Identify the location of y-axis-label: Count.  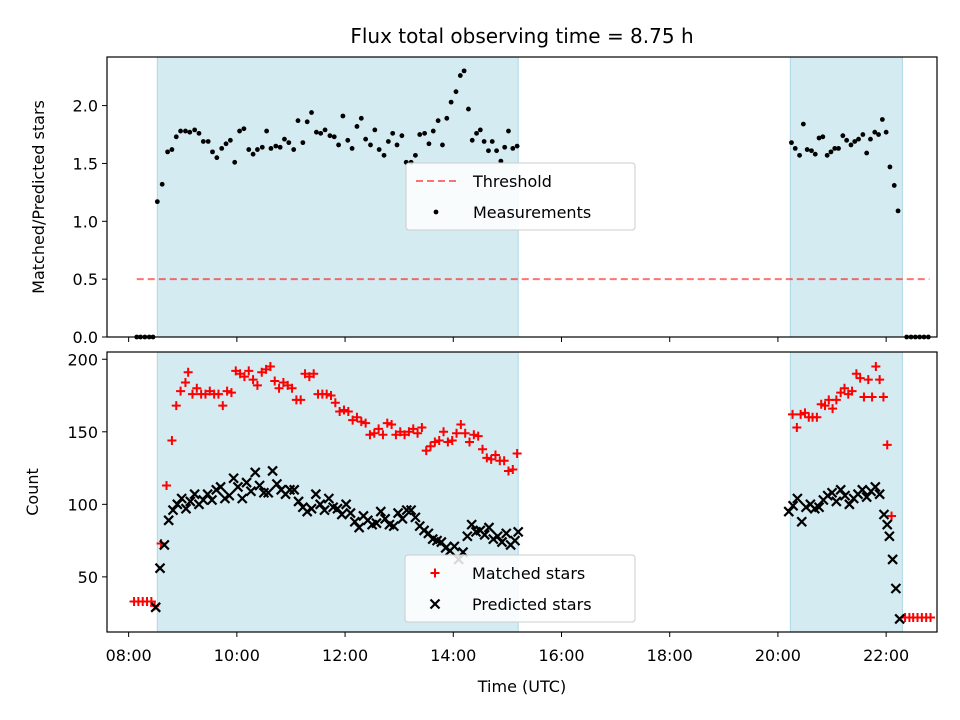
(32, 492).